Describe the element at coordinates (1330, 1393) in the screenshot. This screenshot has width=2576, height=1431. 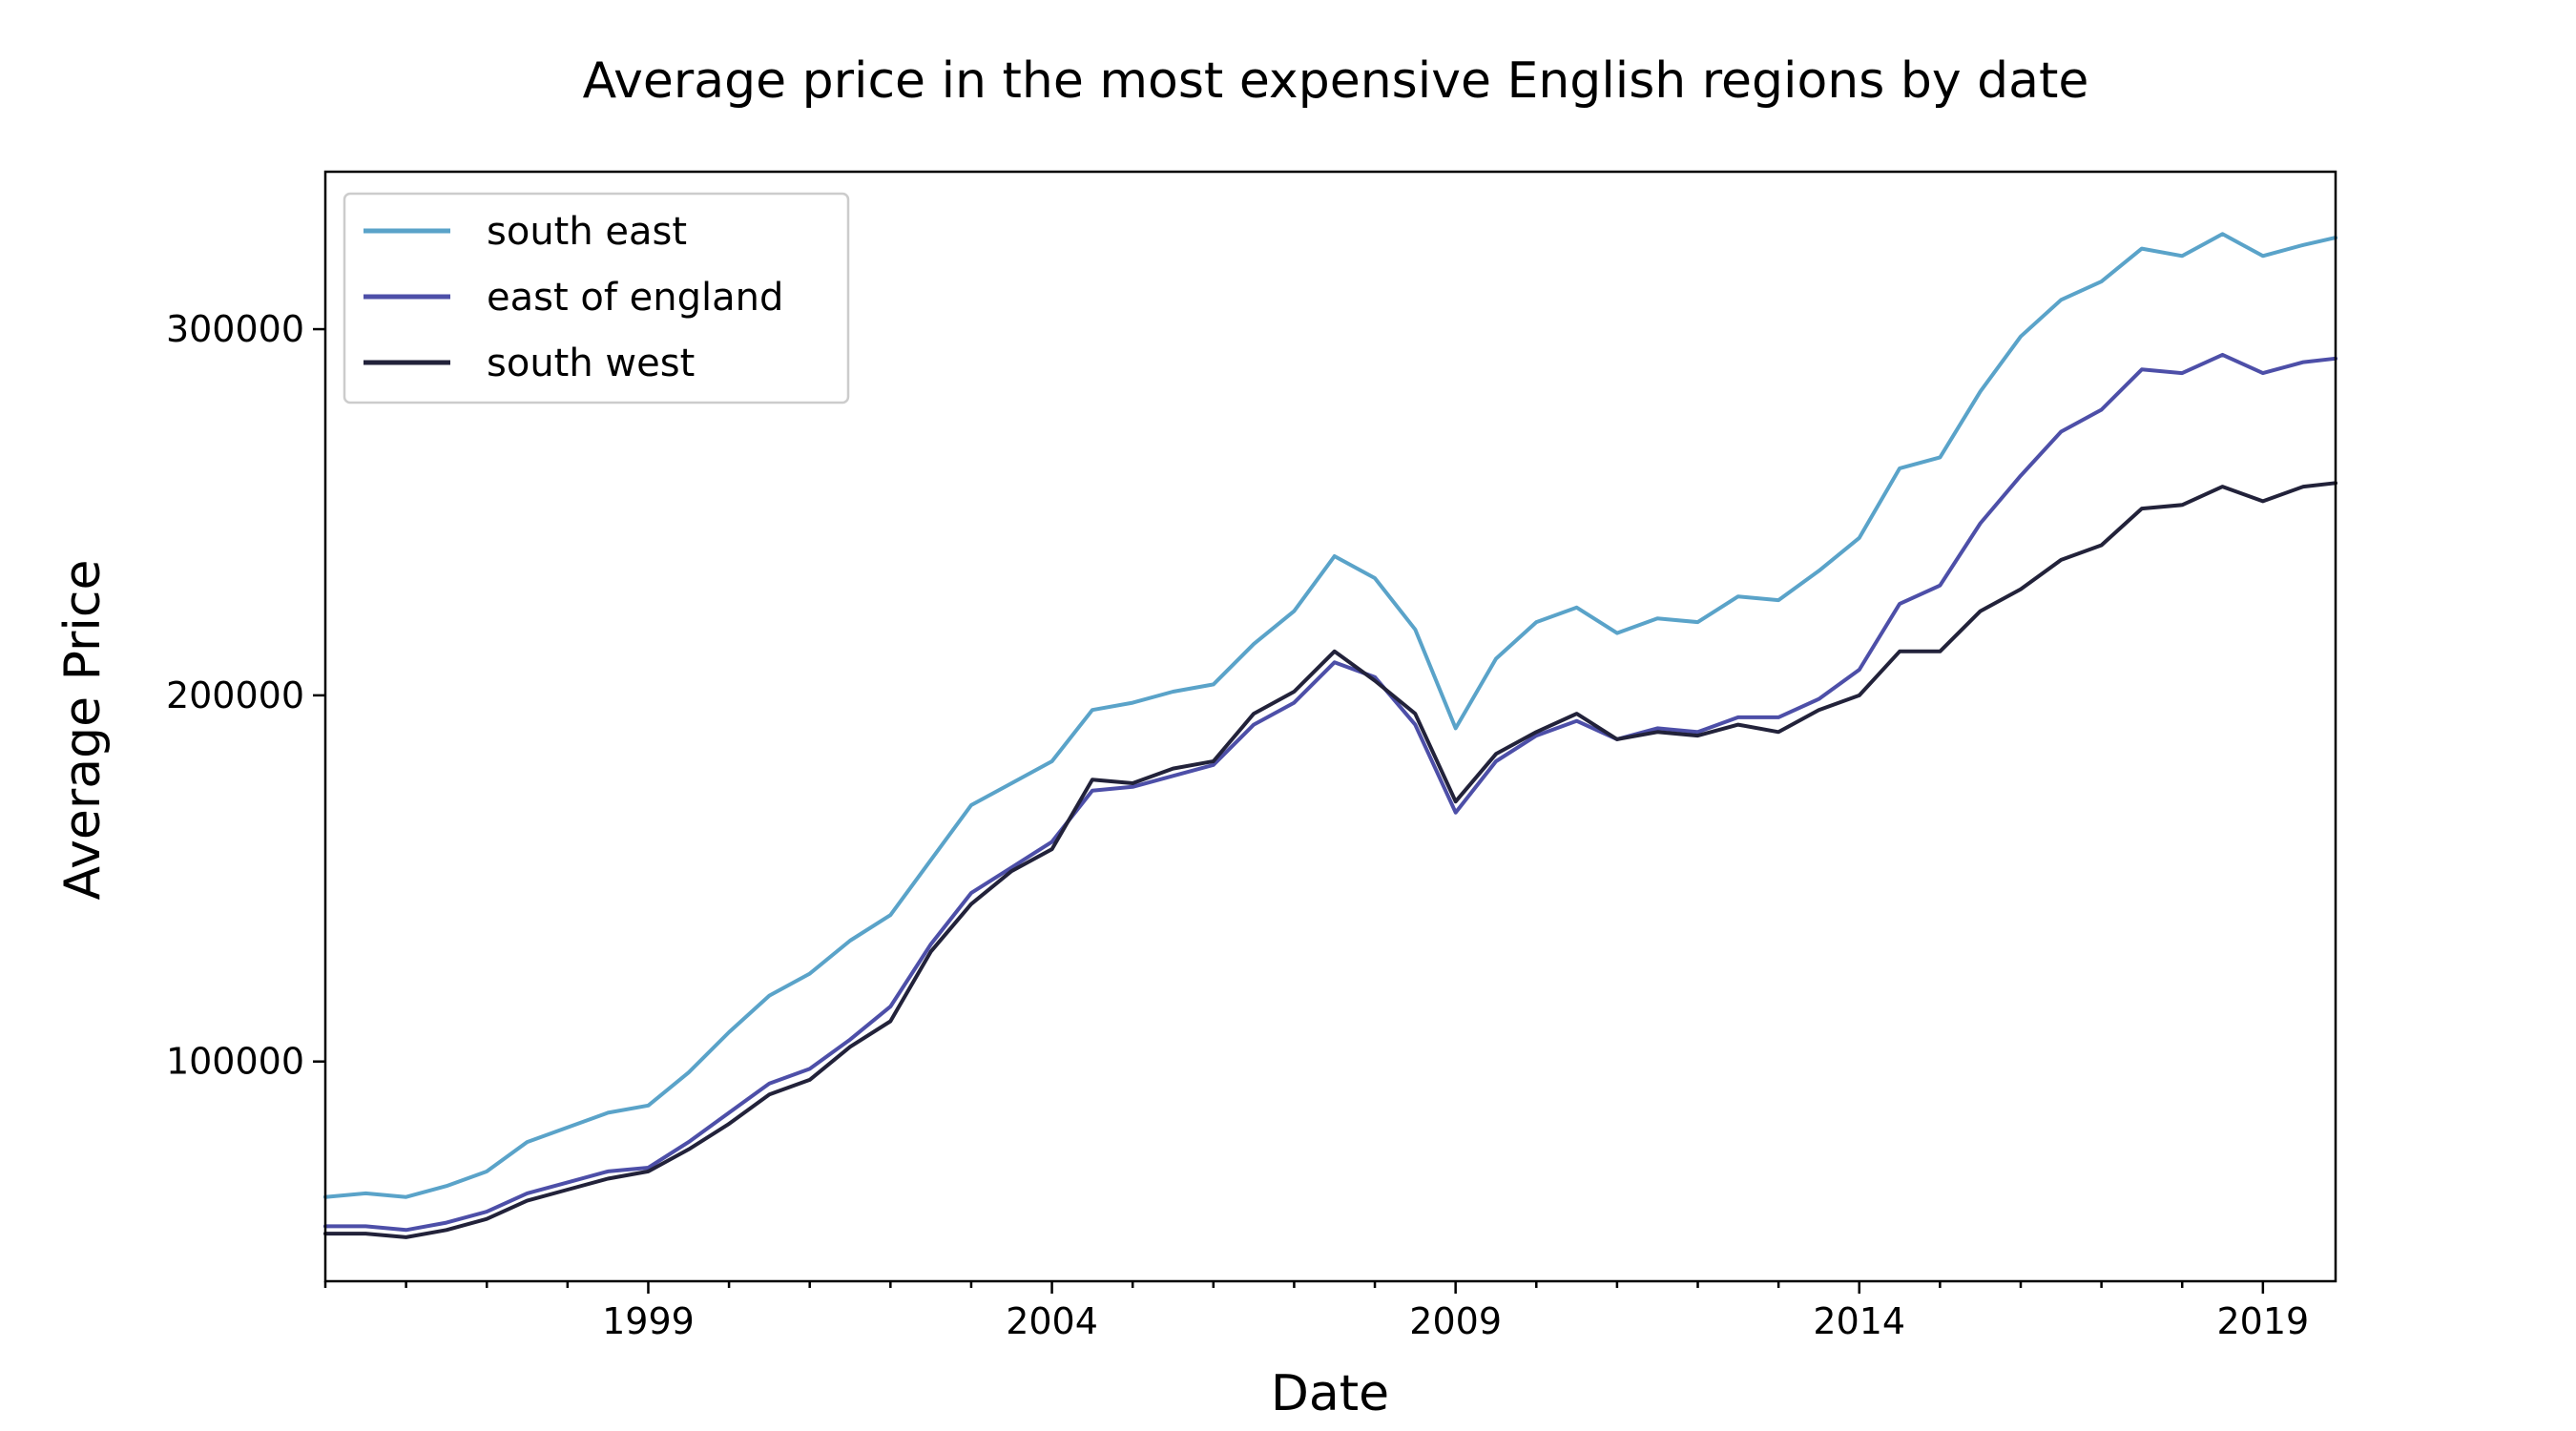
I see `x-axis-label: Date` at that location.